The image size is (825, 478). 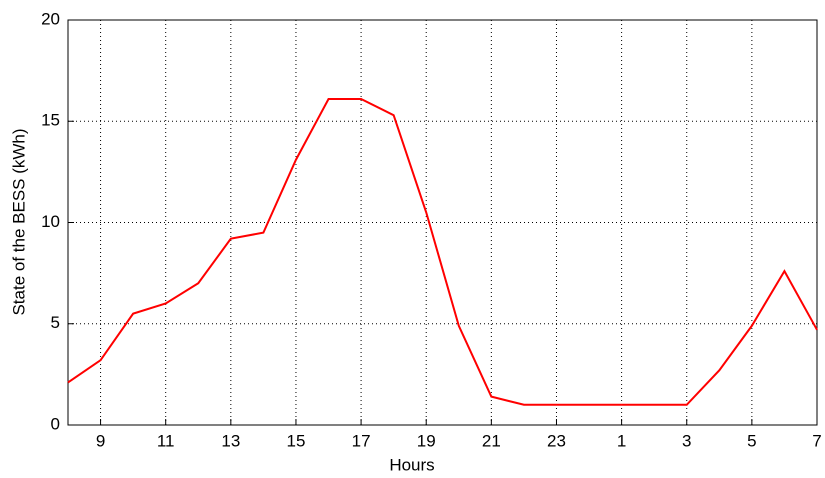 What do you see at coordinates (751, 440) in the screenshot?
I see `x-tick-label: 5` at bounding box center [751, 440].